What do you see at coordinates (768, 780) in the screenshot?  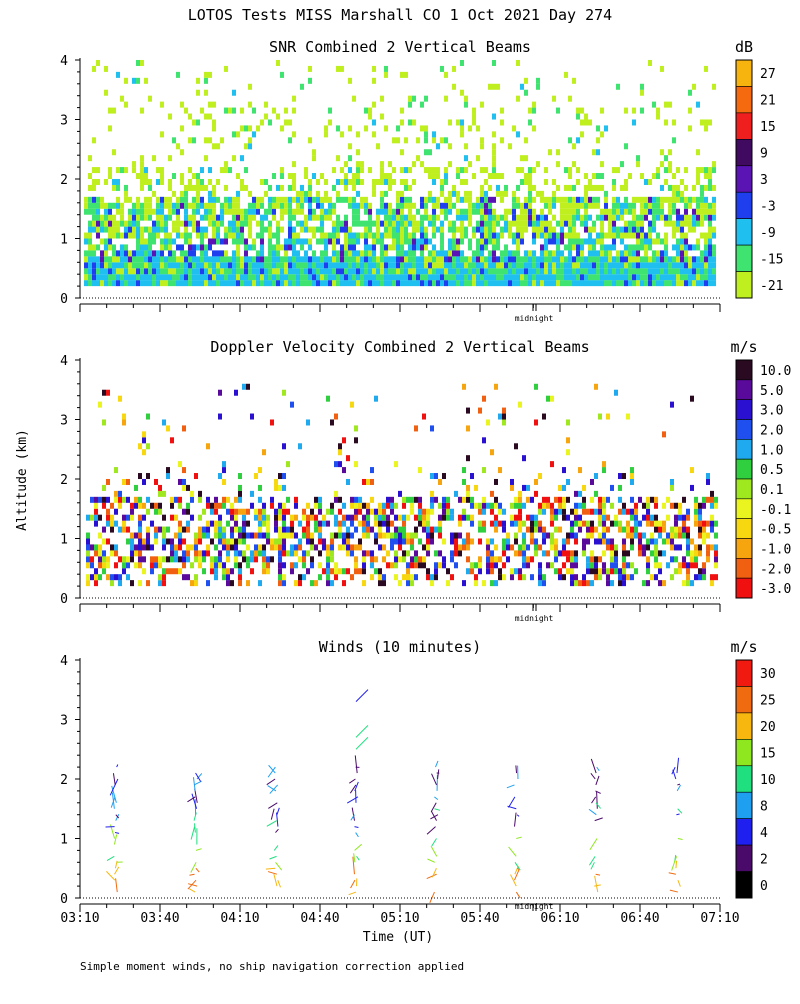 I see `colorbar-label: 10` at bounding box center [768, 780].